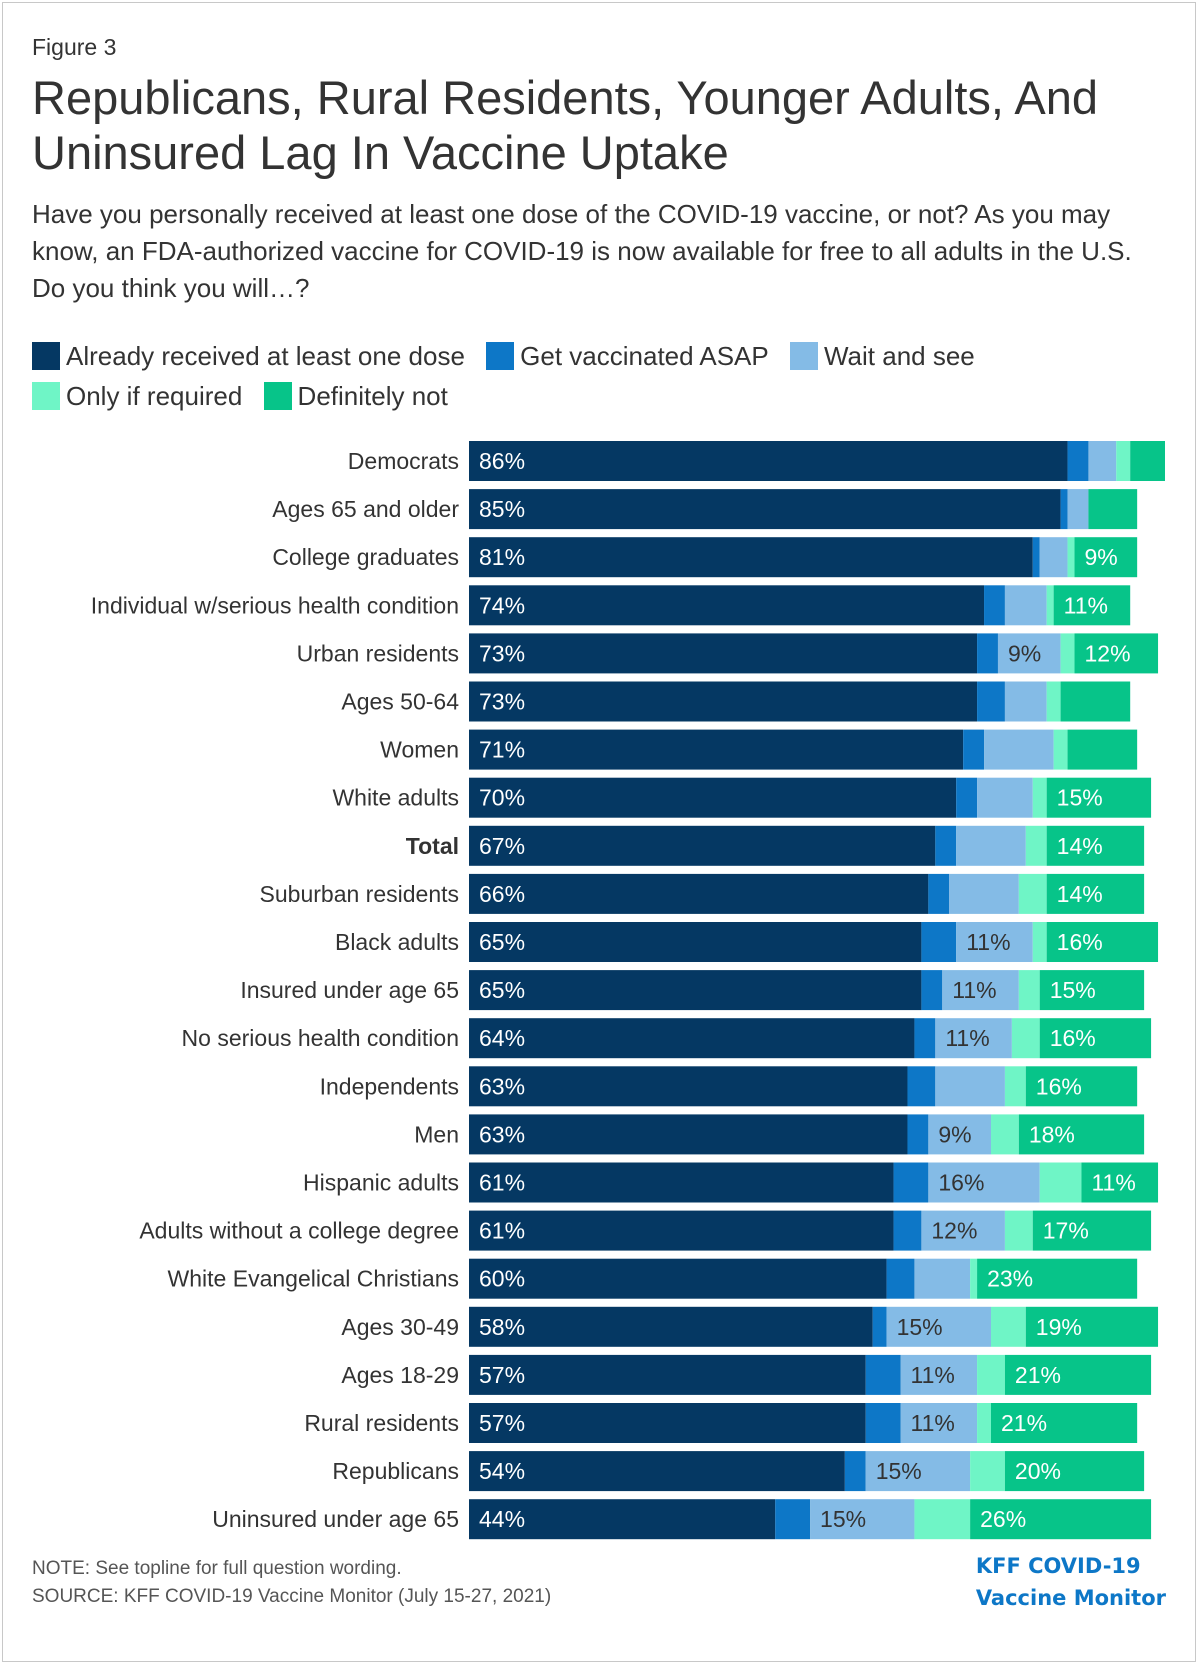  Describe the element at coordinates (1015, 1086) in the screenshot. I see `bar-only-if-required-independents` at that location.